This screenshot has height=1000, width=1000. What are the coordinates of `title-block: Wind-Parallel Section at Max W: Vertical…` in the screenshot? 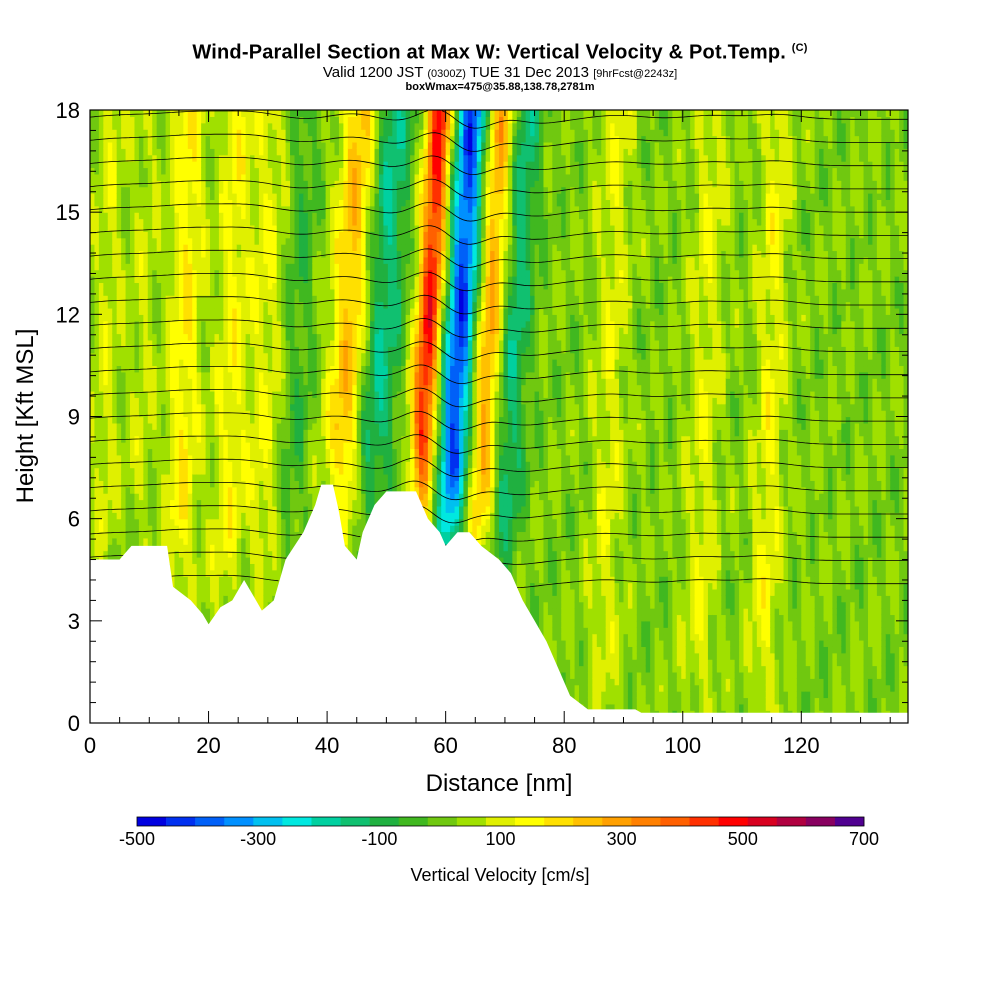 It's located at (500, 64).